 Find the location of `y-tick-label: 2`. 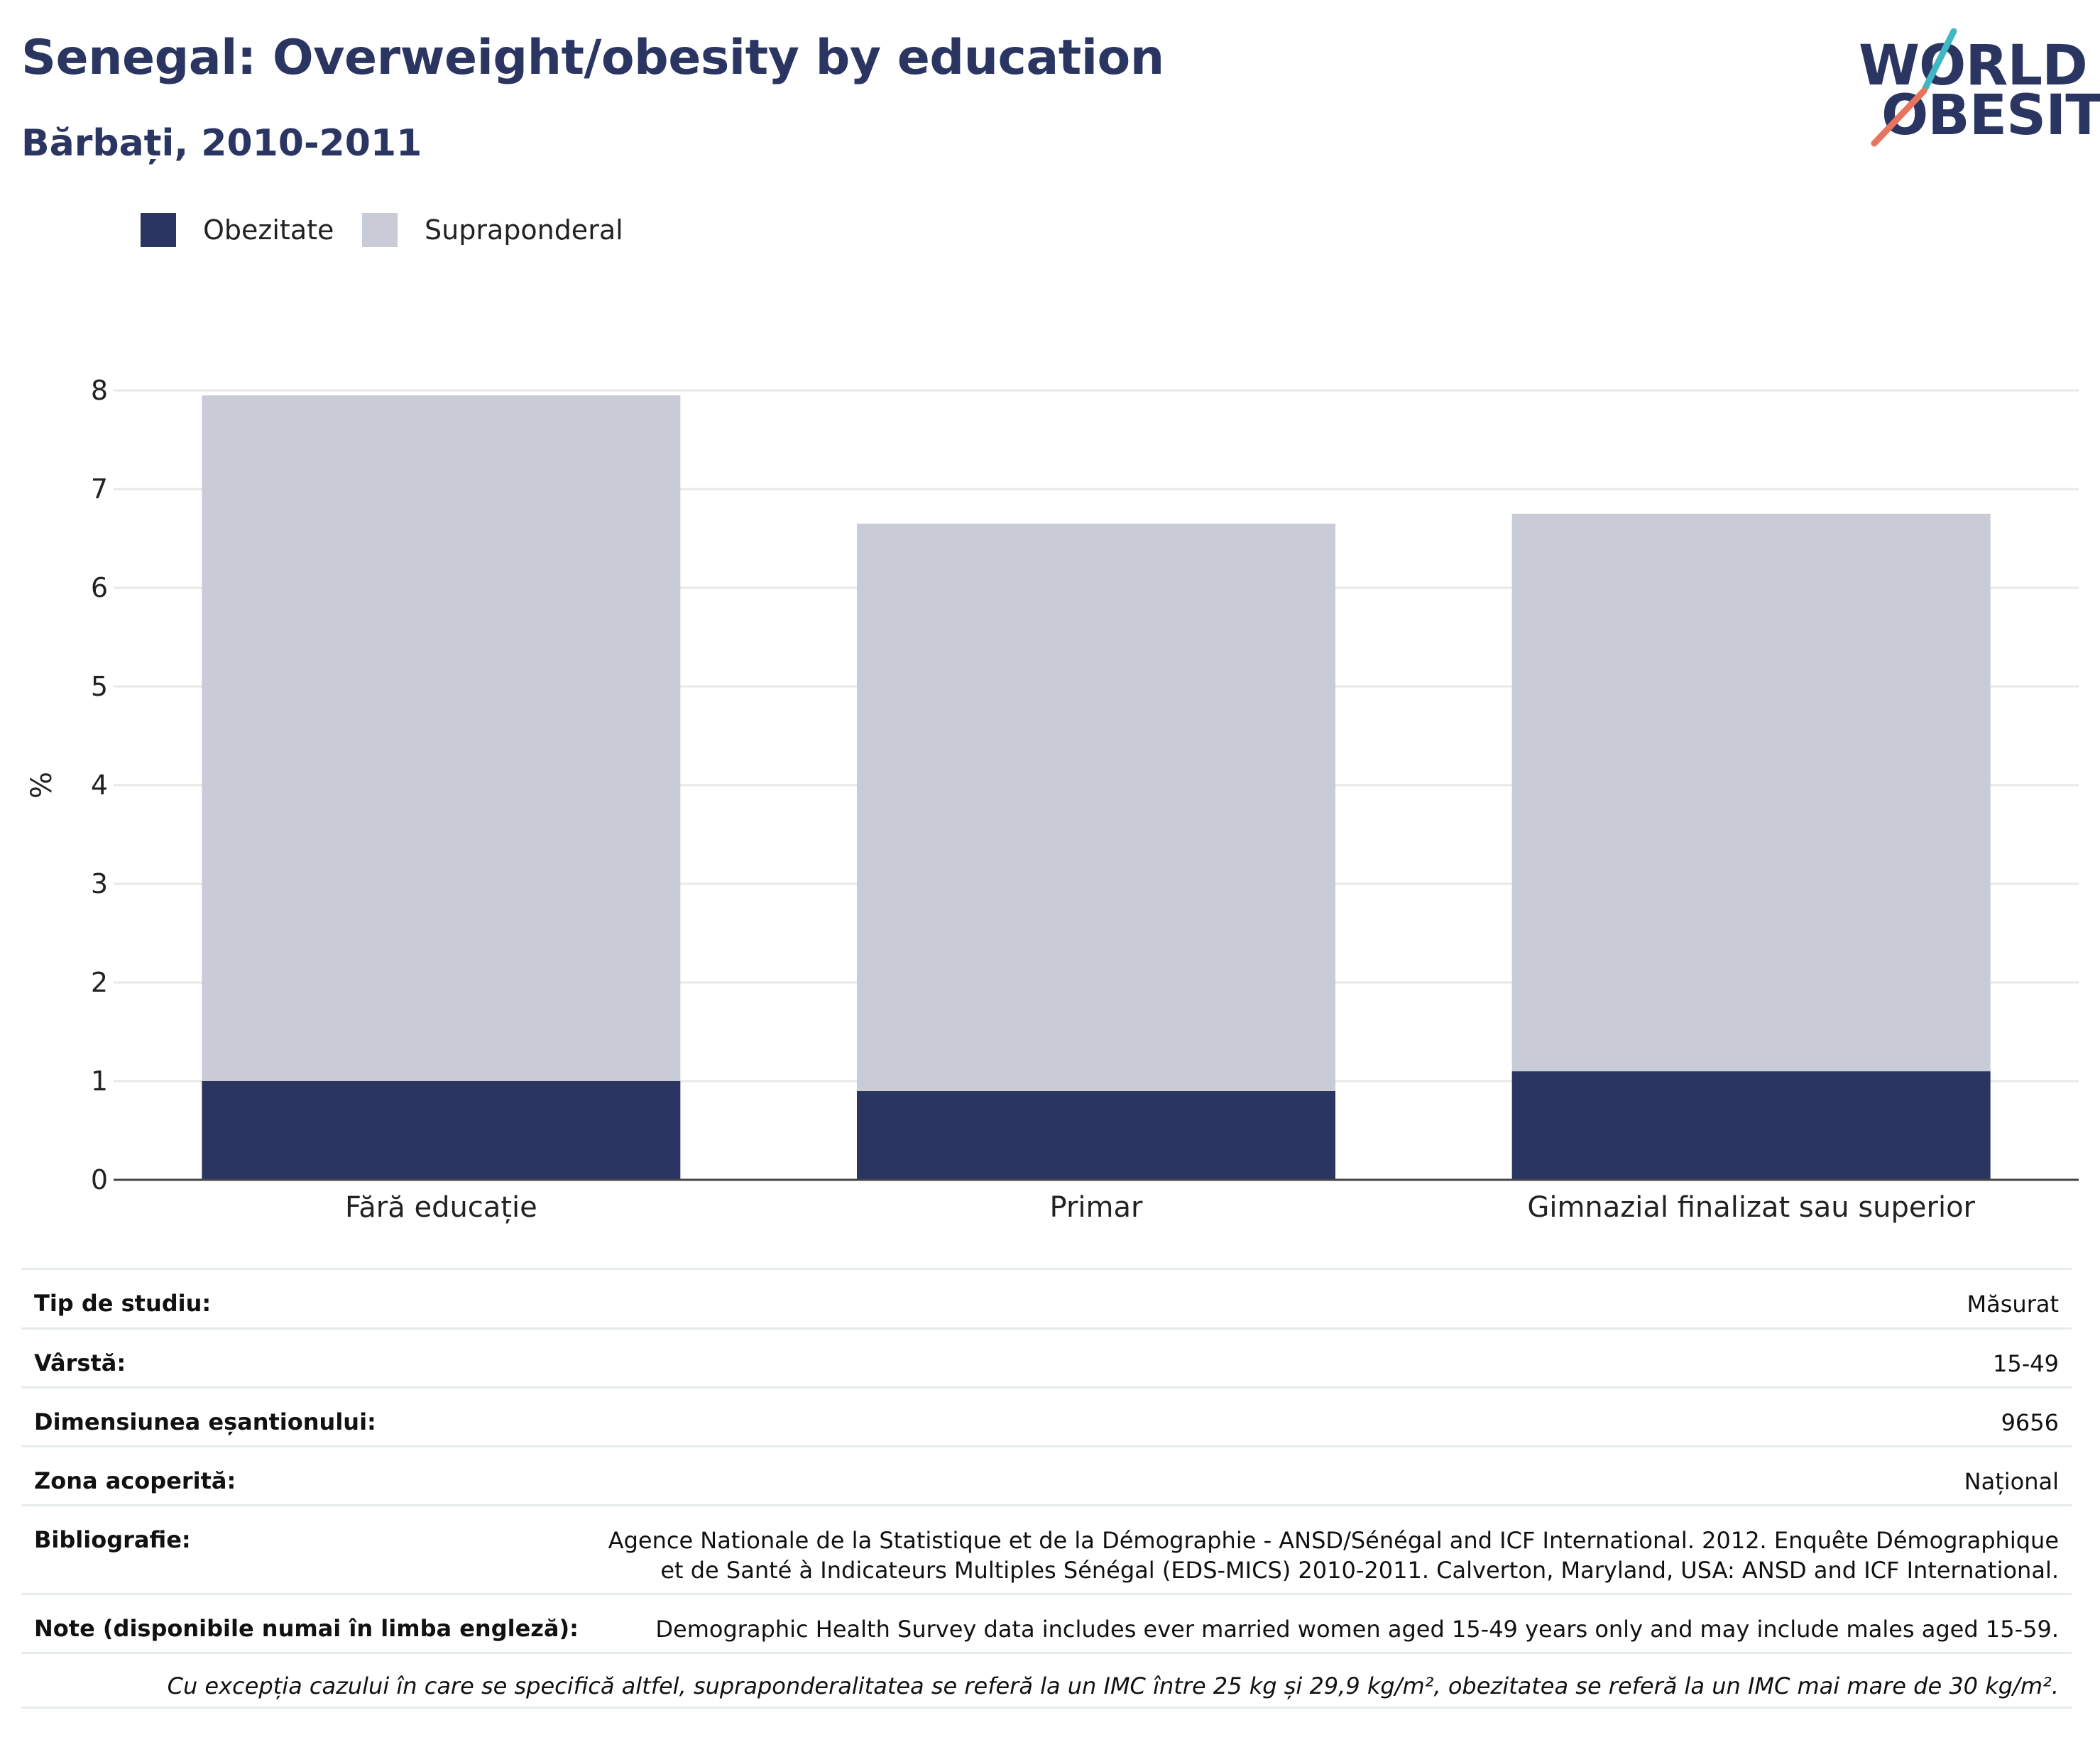

y-tick-label: 2 is located at coordinates (99, 982).